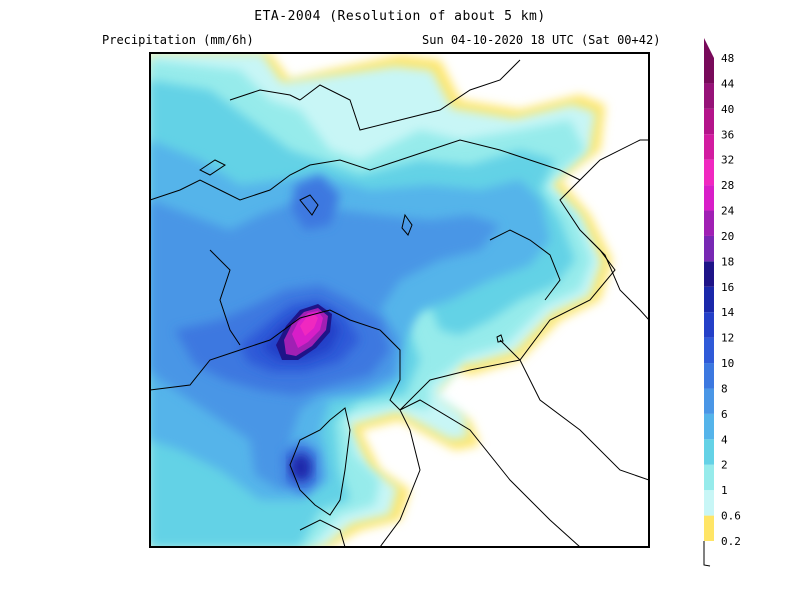  Describe the element at coordinates (178, 40) in the screenshot. I see `variable-label: Precipitation (mm/6h)` at that location.